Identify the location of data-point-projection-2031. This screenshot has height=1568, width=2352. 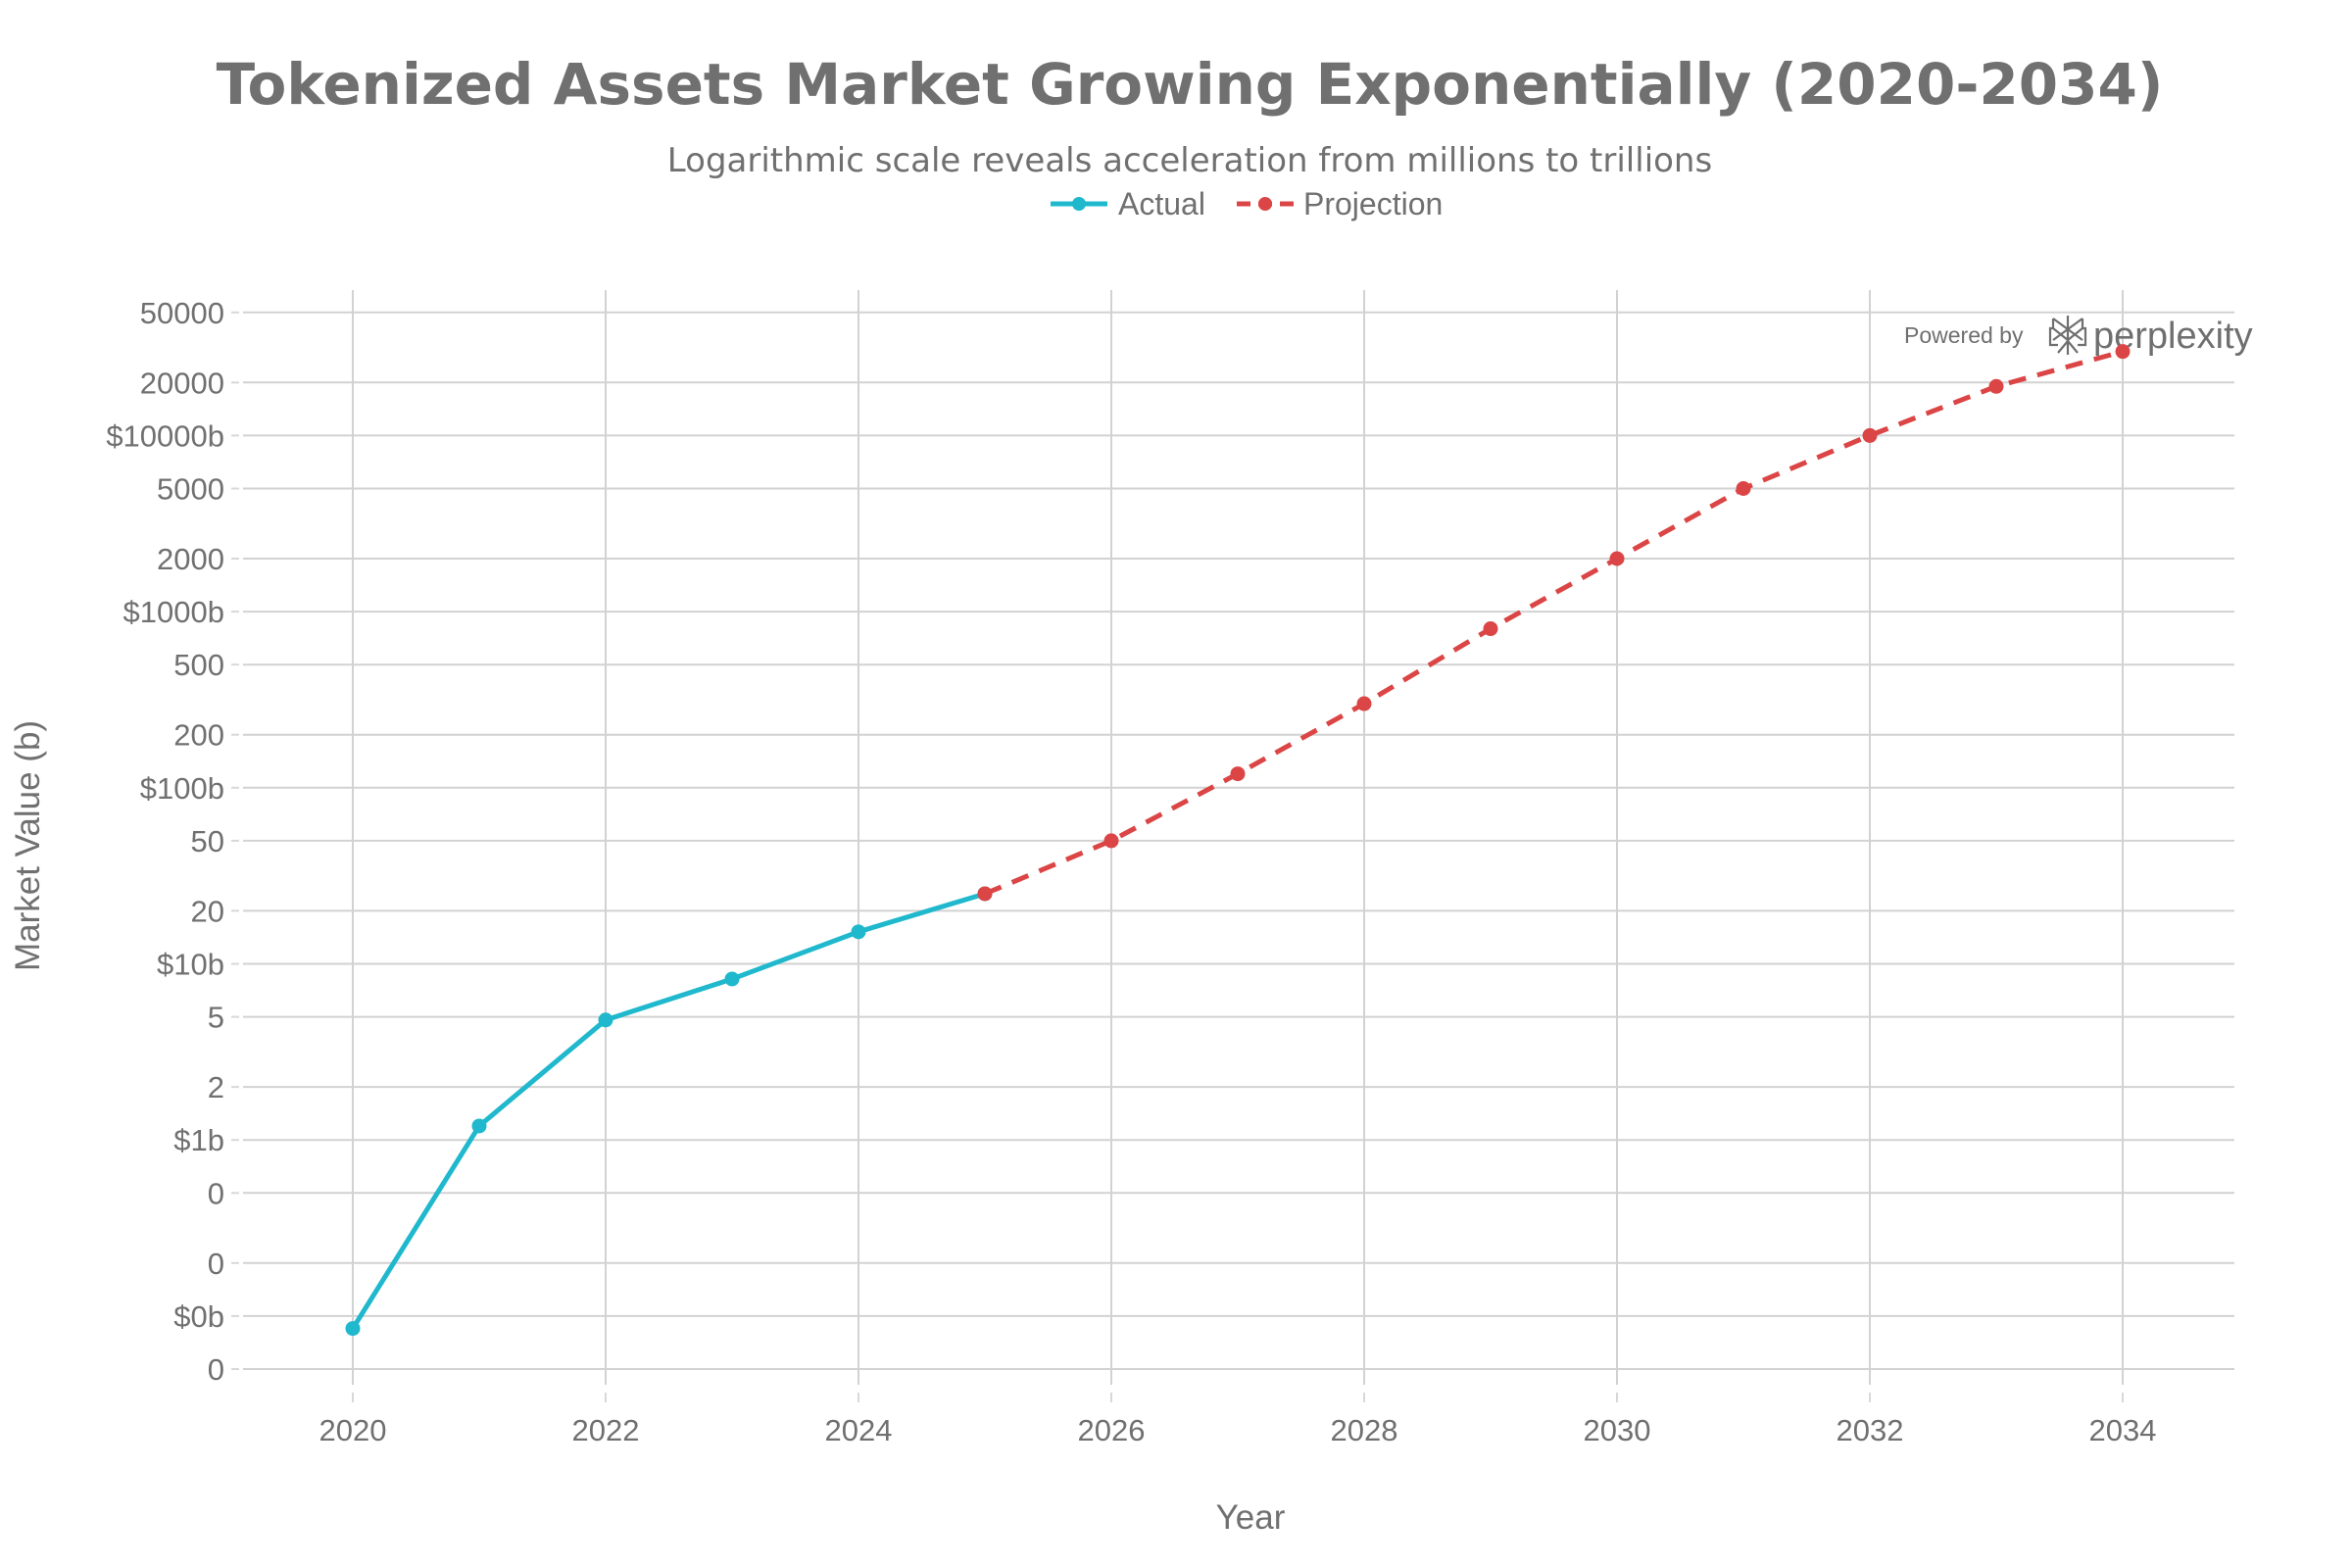
(1743, 488).